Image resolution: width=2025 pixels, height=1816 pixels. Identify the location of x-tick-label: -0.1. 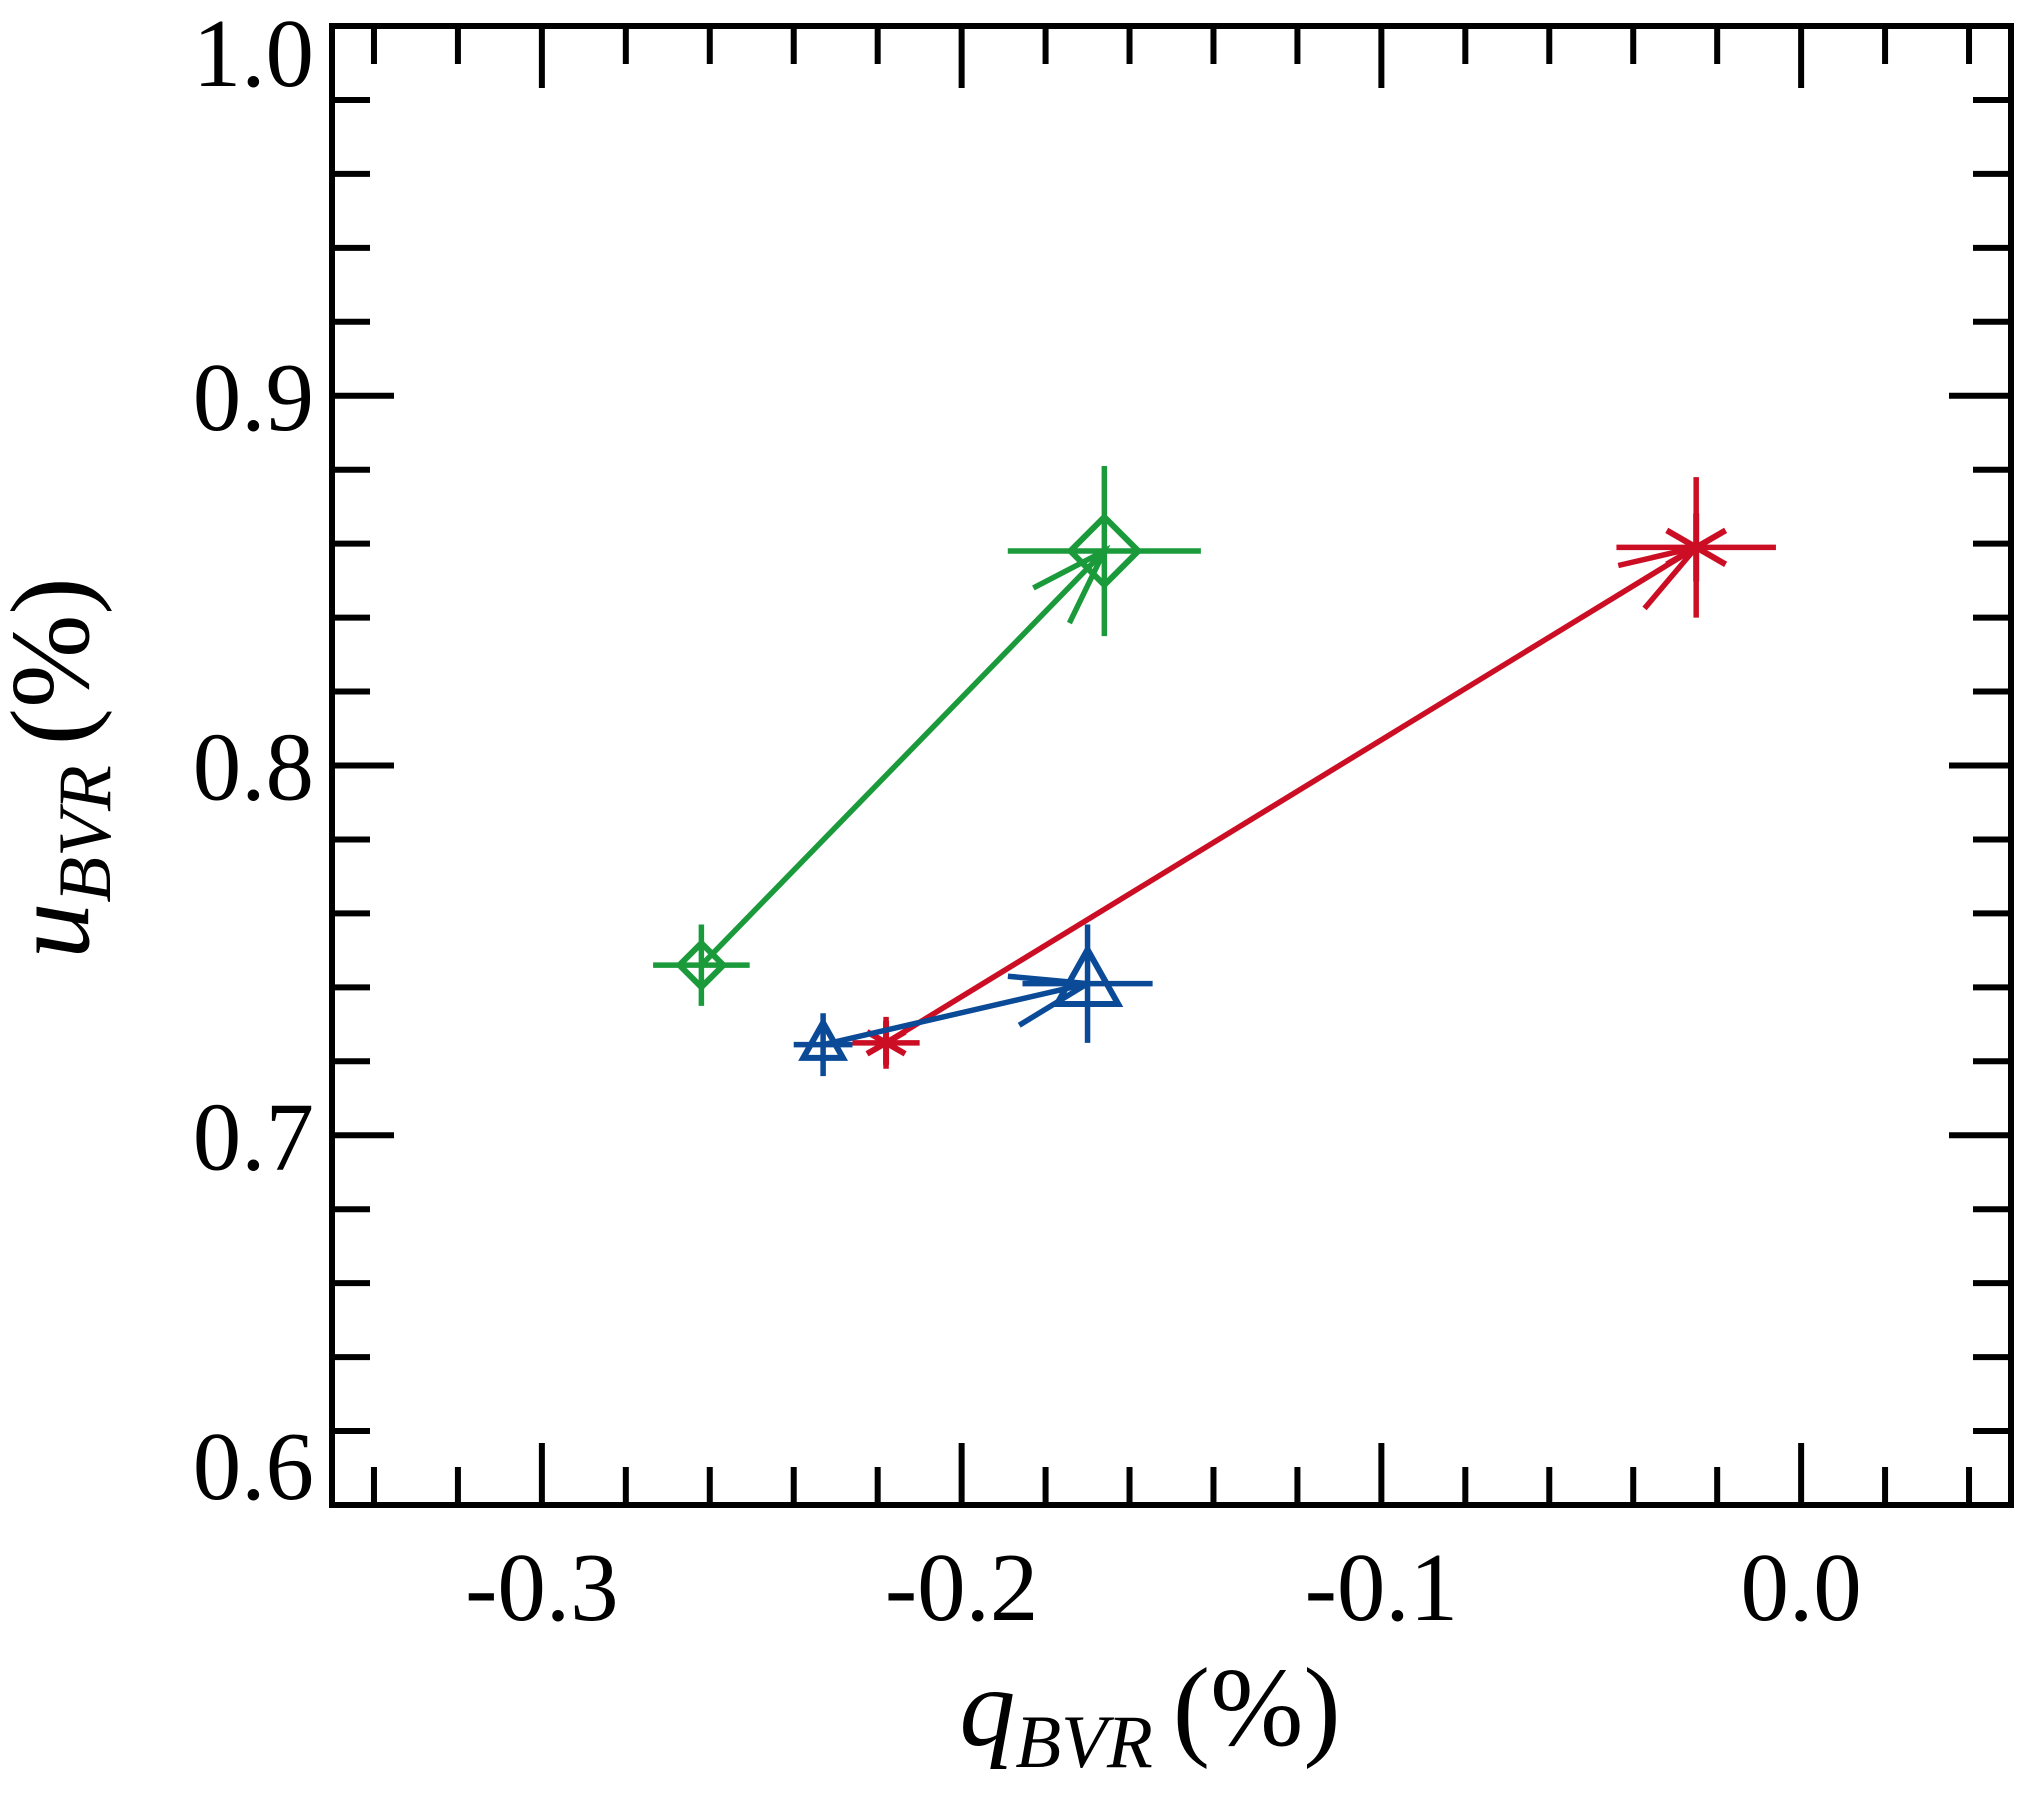
(1382, 1587).